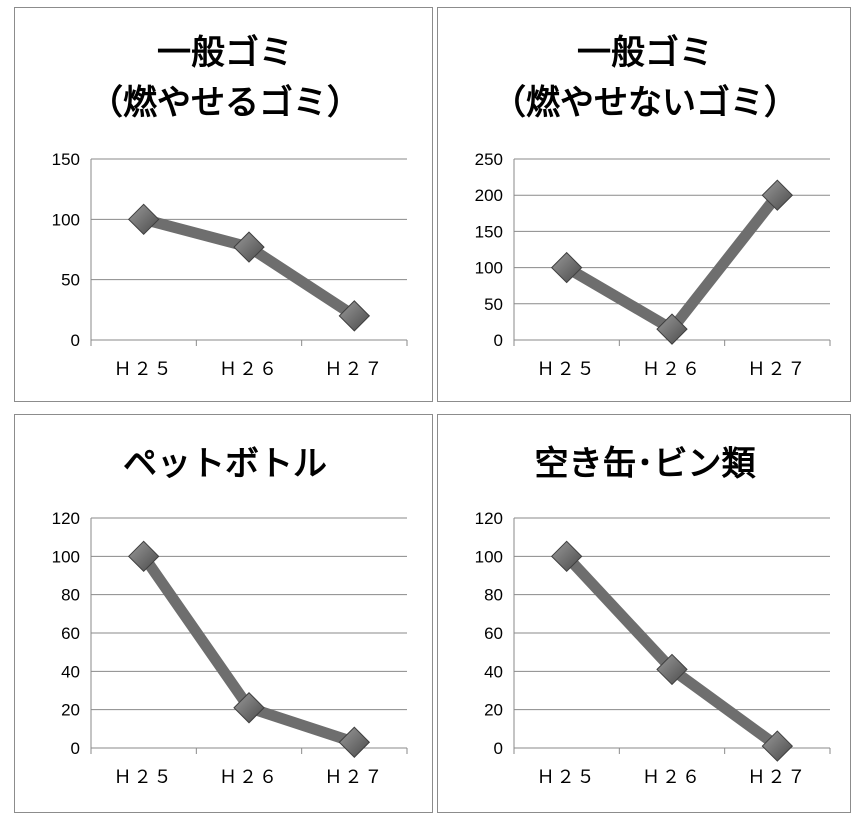  I want to click on y-tick-label: 250, so click(489, 159).